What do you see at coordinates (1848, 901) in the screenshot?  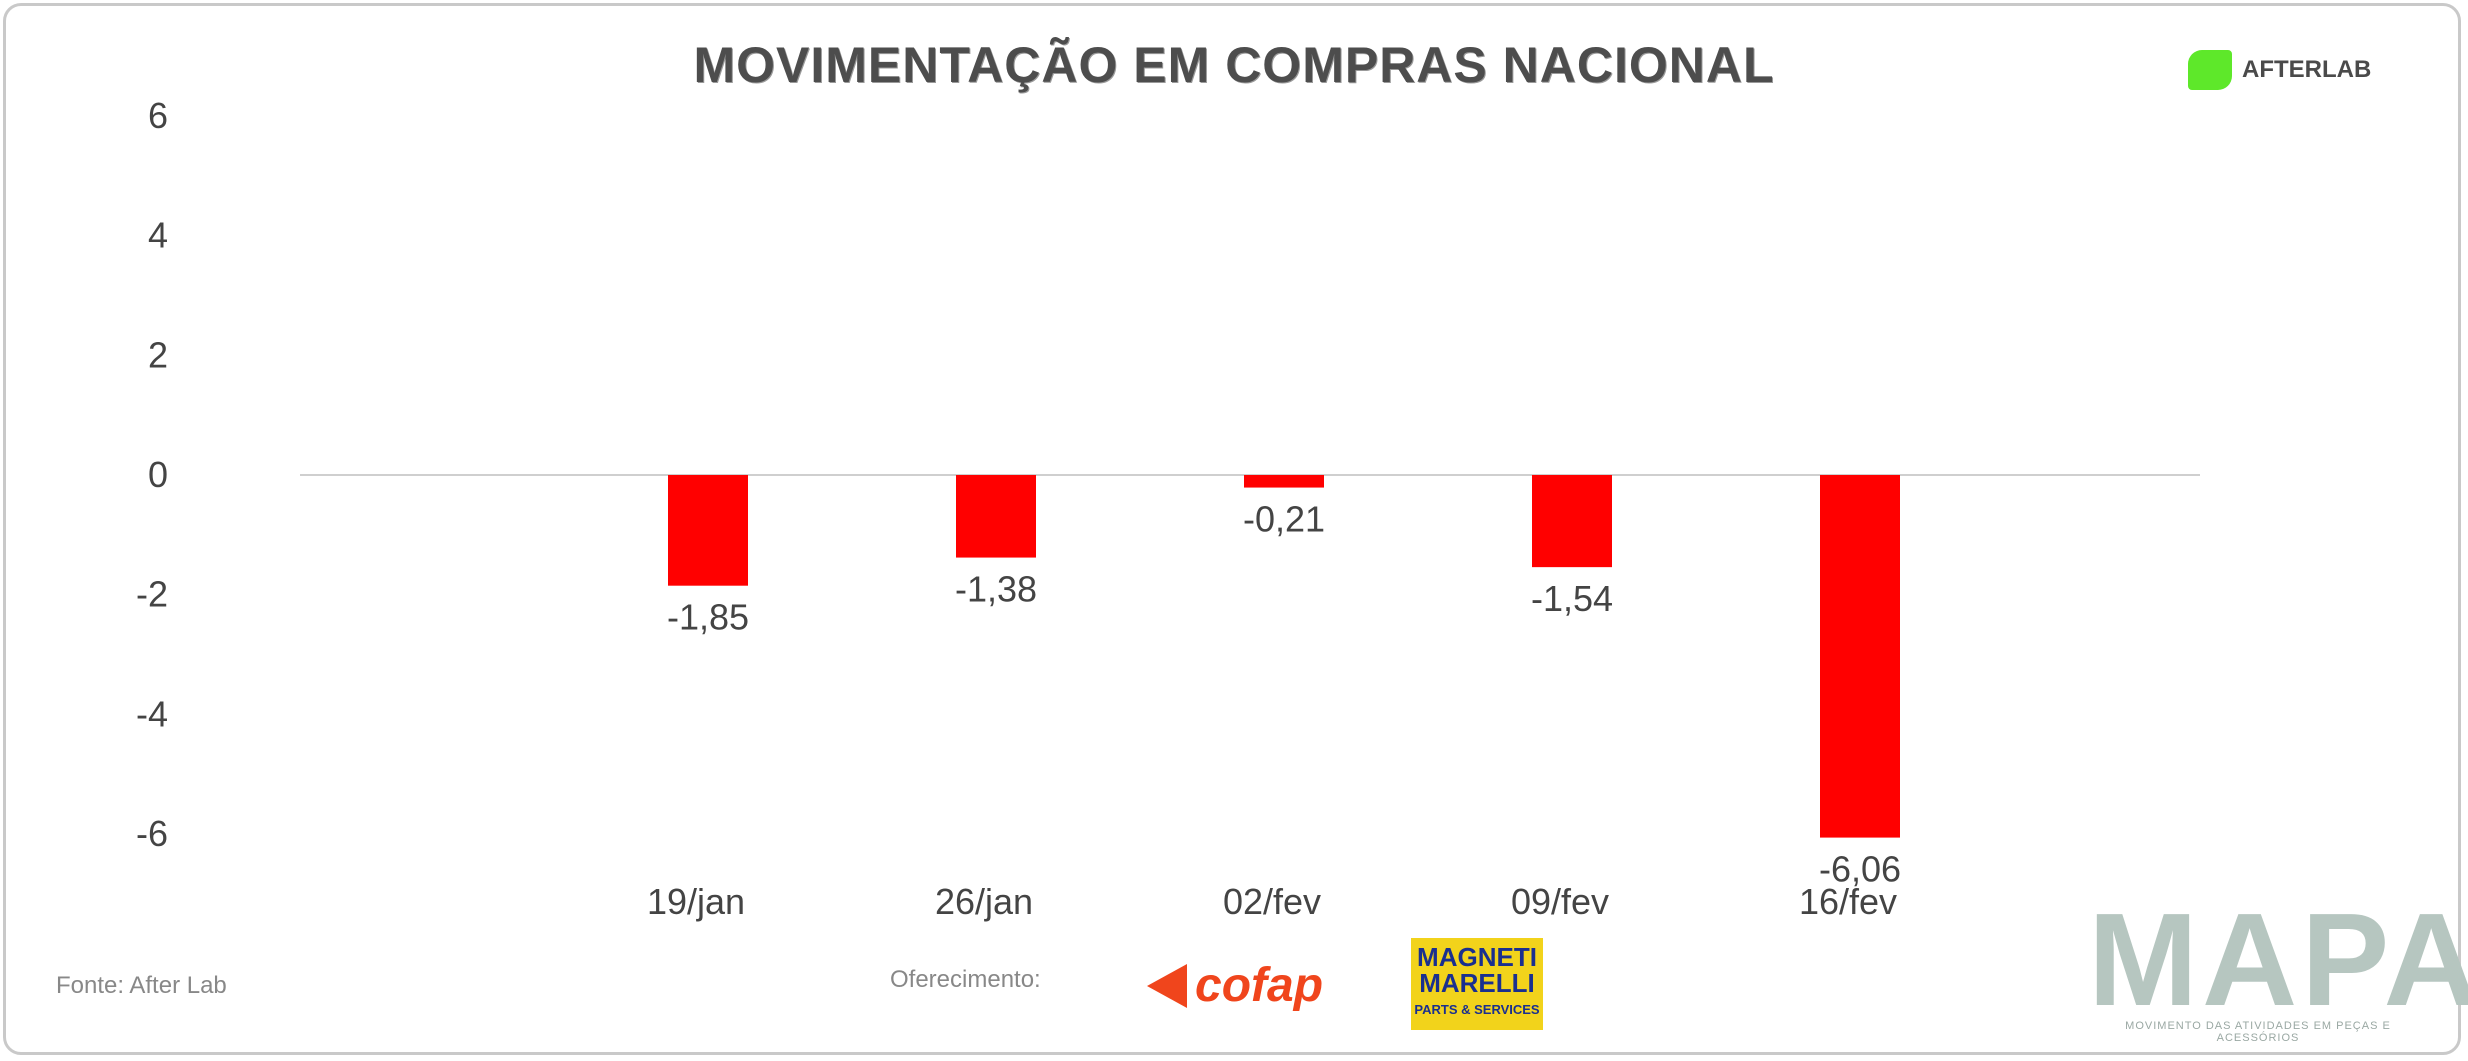 I see `x-tick-label: 16/fev` at bounding box center [1848, 901].